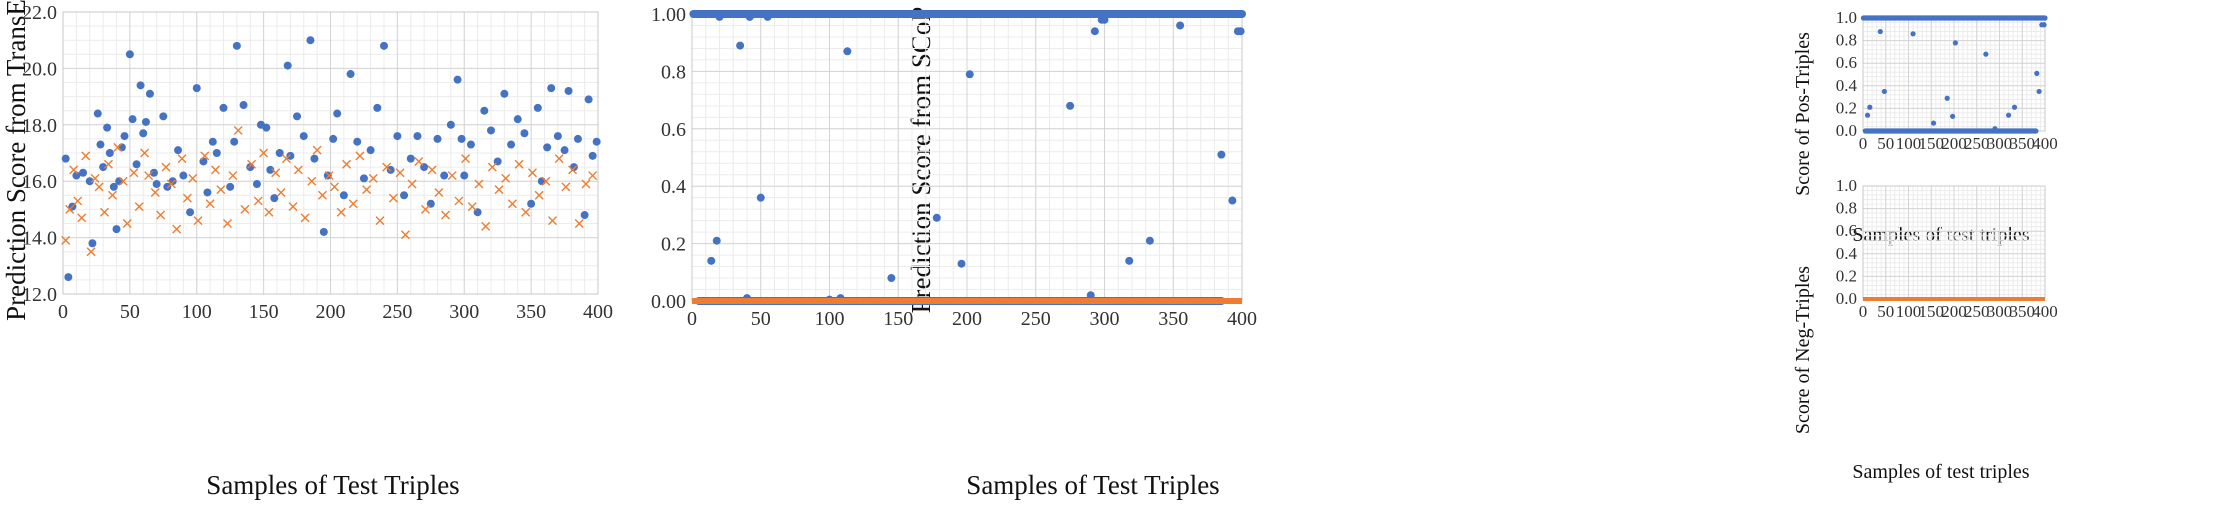  I want to click on y-tick-label: 0.0, so click(1846, 298).